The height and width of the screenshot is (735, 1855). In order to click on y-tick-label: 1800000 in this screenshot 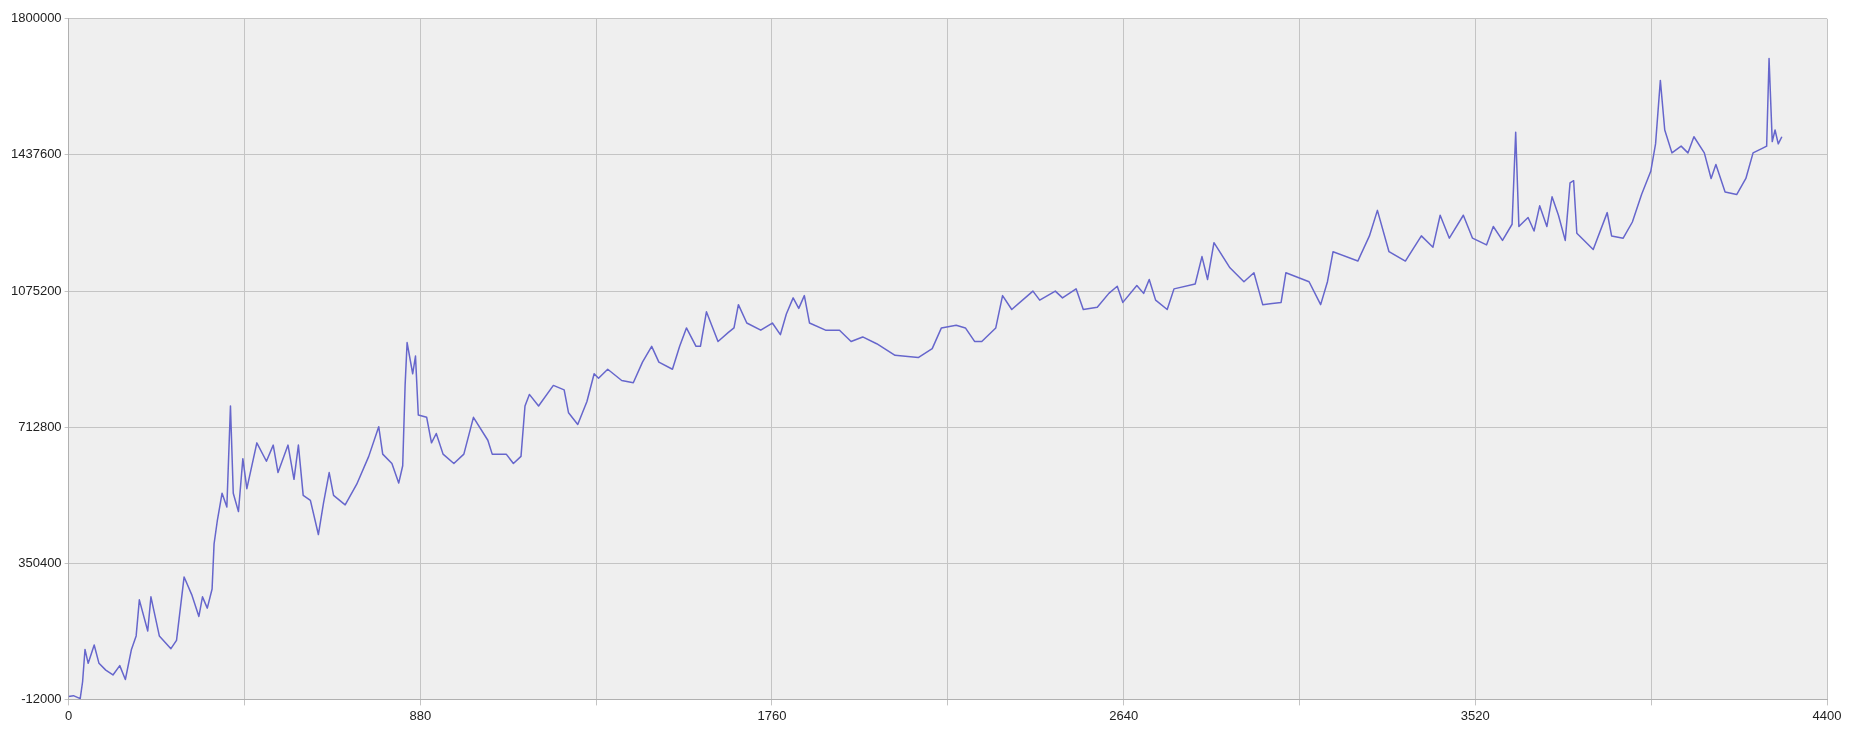, I will do `click(36, 18)`.